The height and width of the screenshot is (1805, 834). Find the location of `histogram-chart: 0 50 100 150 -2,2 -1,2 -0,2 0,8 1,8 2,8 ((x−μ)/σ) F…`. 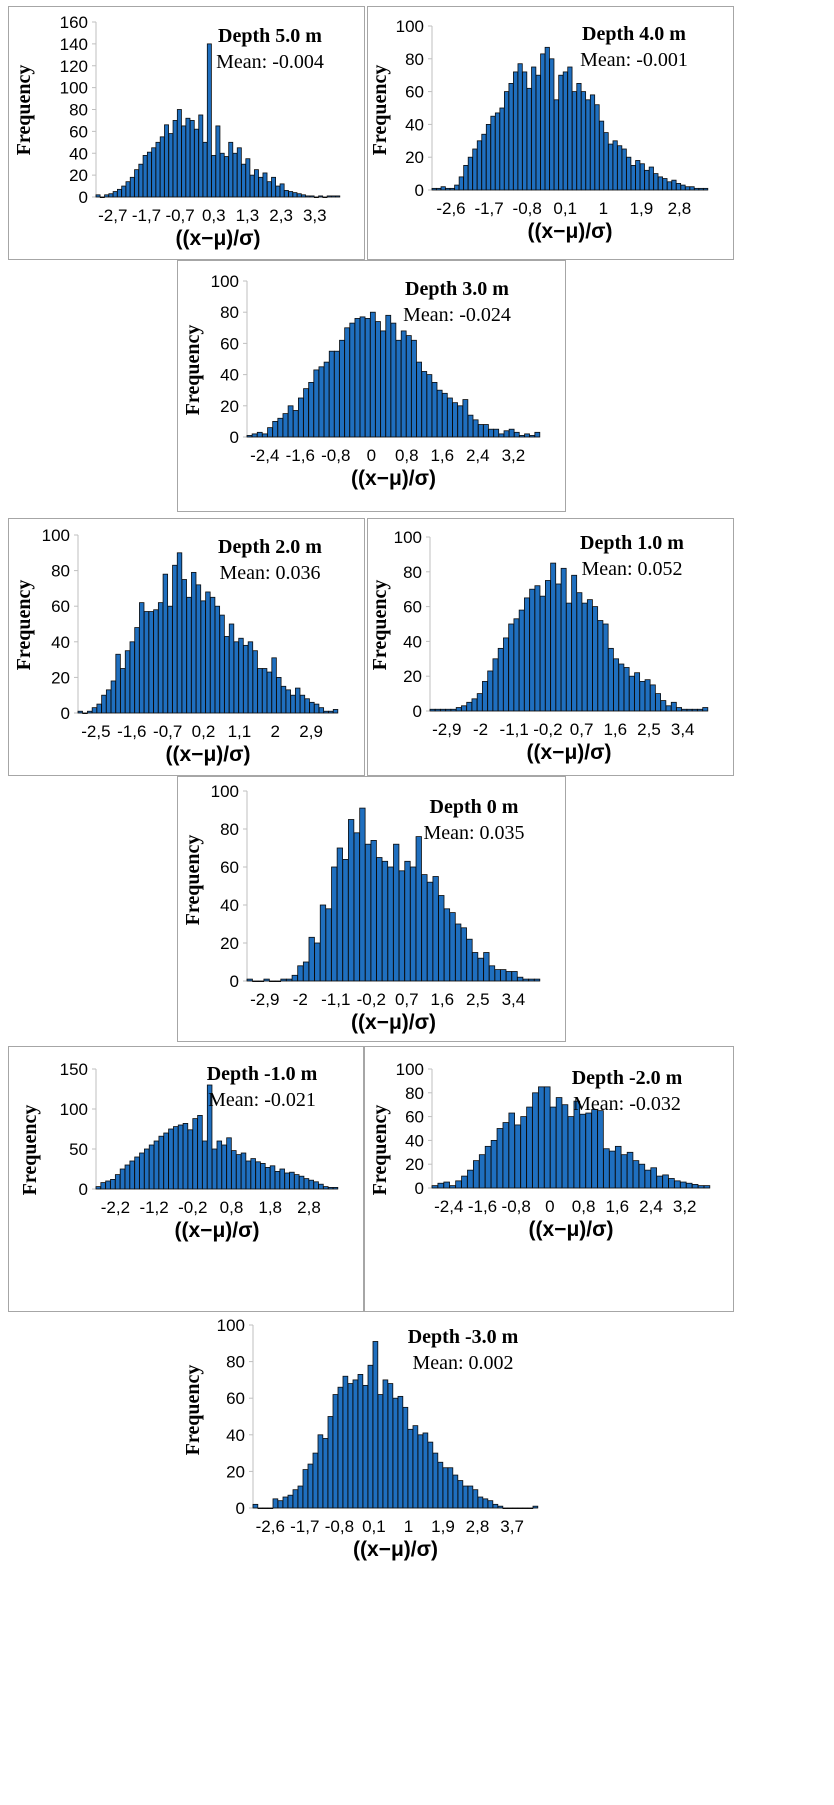

histogram-chart: 0 50 100 150 -2,2 -1,2 -0,2 0,8 1,8 2,8 ((x−μ)/σ) F… is located at coordinates (179, 1151).